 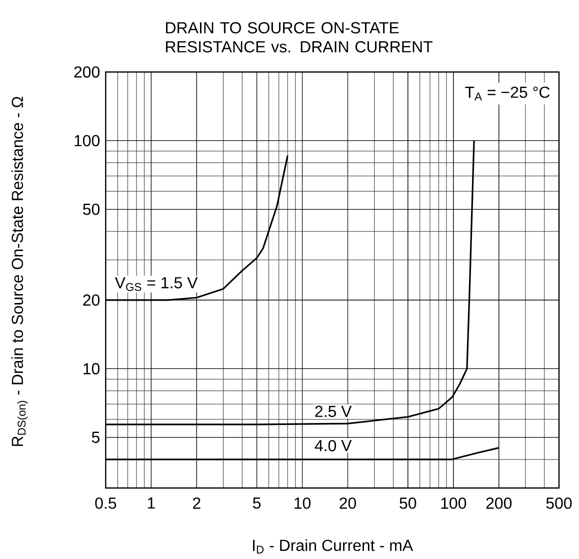 What do you see at coordinates (96, 438) in the screenshot?
I see `y-tick-label: 5` at bounding box center [96, 438].